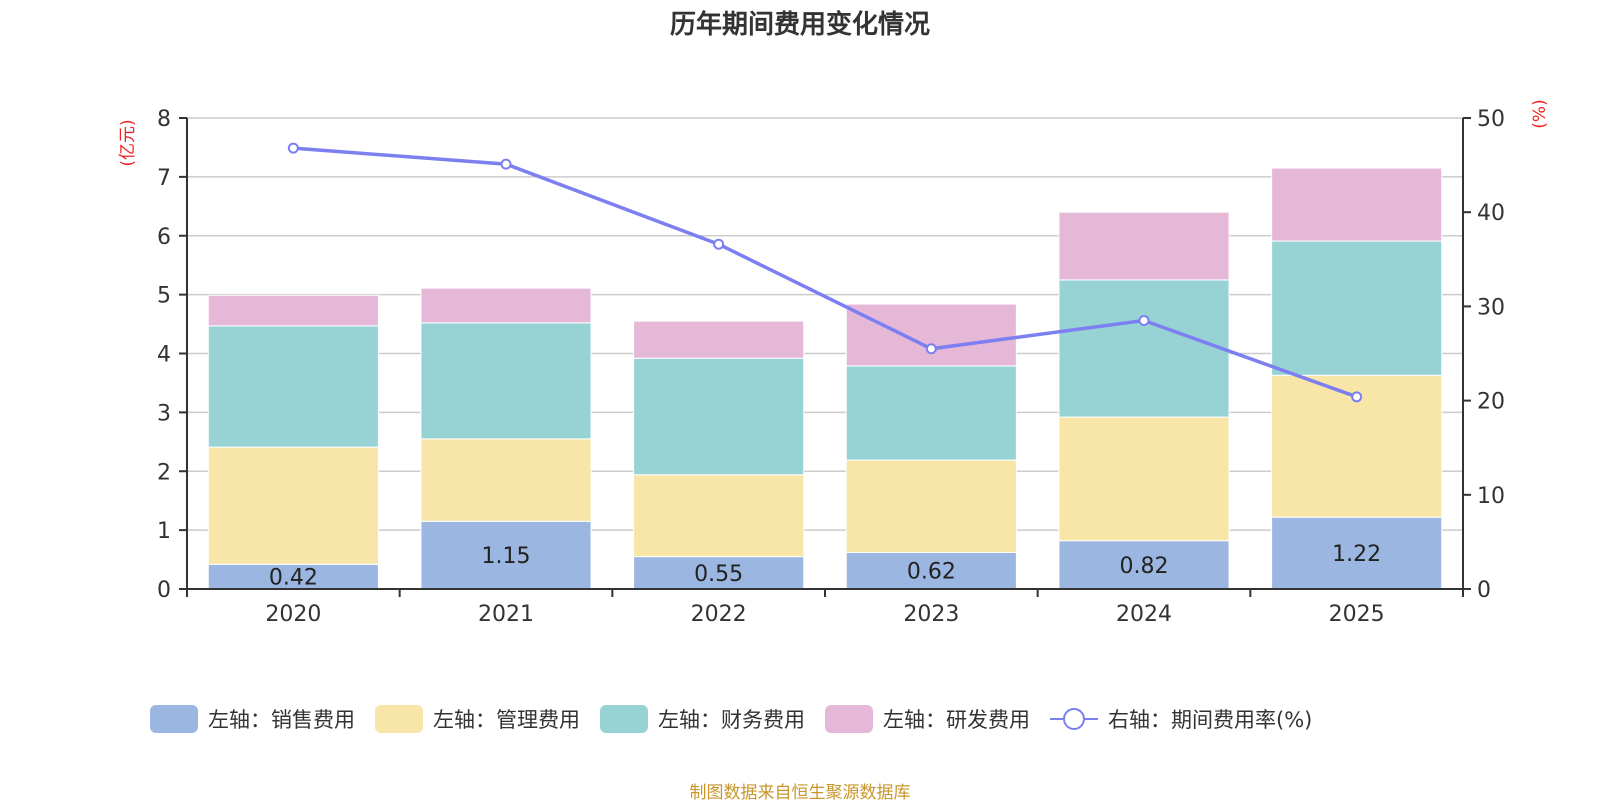  I want to click on bar-data-label: 0.82, so click(1144, 566).